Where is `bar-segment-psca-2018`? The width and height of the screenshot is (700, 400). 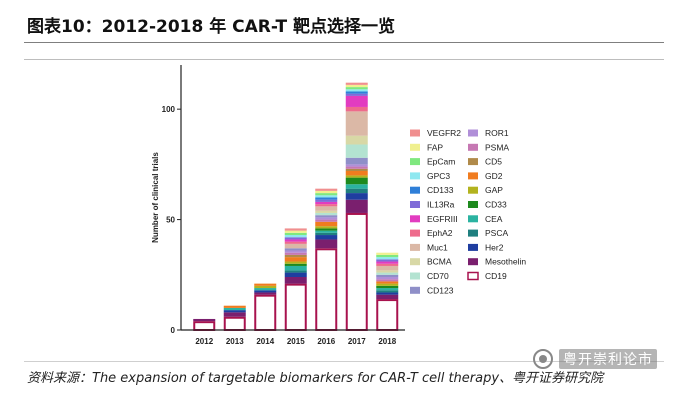 bar-segment-psca-2018 is located at coordinates (387, 291).